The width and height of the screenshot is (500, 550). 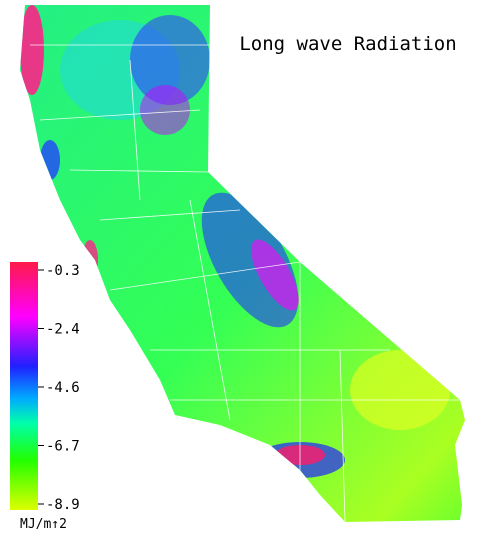 I want to click on color-scale, so click(x=24, y=386).